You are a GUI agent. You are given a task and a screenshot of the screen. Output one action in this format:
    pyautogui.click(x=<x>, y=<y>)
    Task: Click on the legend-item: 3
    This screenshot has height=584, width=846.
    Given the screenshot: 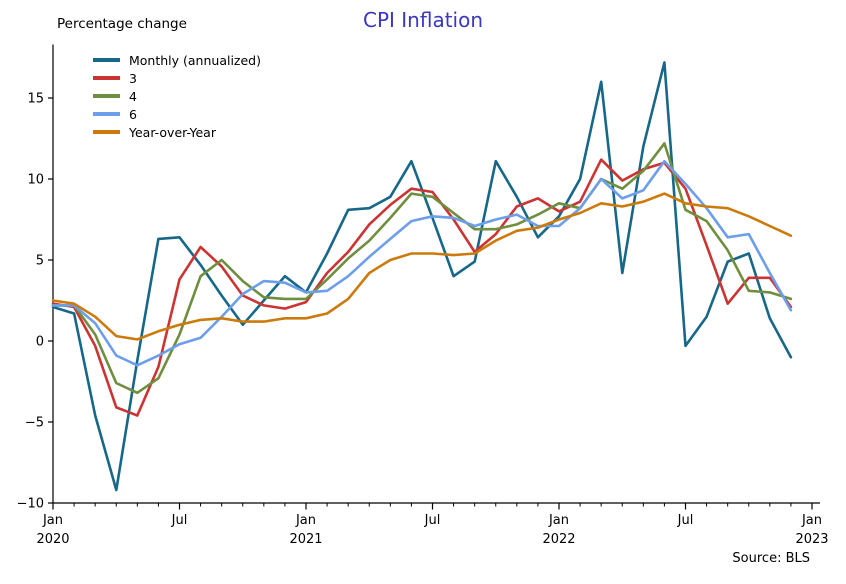 What is the action you would take?
    pyautogui.click(x=177, y=78)
    